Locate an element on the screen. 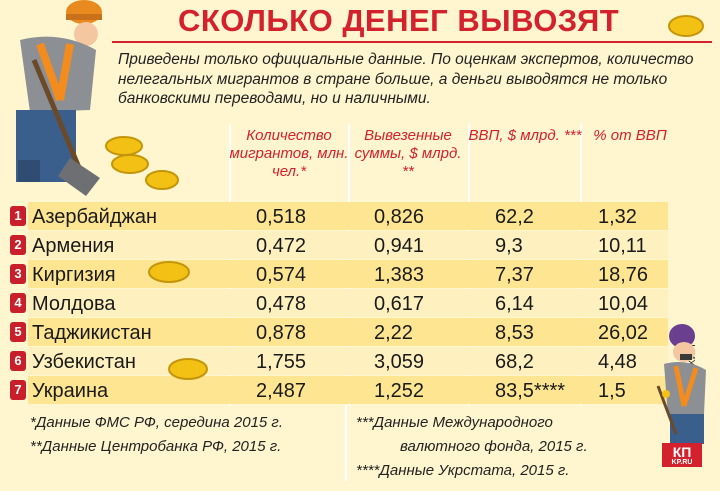 This screenshot has width=720, height=491. gdp-value: 8,53 is located at coordinates (514, 333).